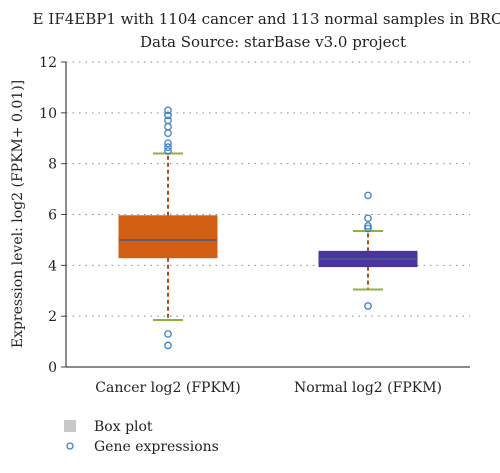 The height and width of the screenshot is (473, 500). Describe the element at coordinates (70, 426) in the screenshot. I see `legend-swatch-box` at that location.